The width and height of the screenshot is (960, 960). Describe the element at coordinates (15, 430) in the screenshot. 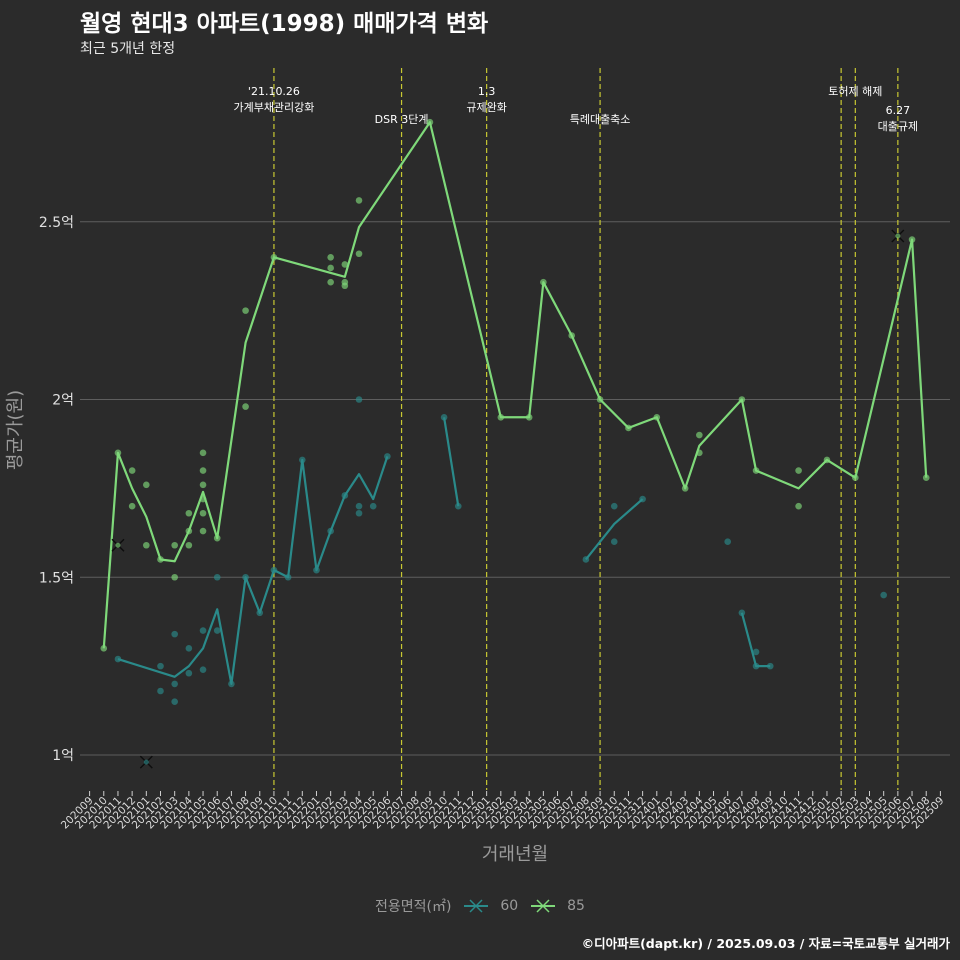

I see `y-axis-title: 평균가(원)` at that location.